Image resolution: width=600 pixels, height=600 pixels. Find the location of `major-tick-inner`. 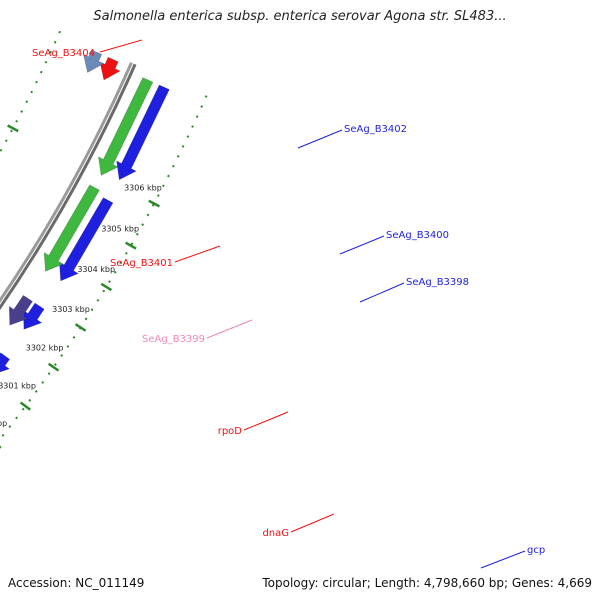

major-tick-inner is located at coordinates (13, 128).